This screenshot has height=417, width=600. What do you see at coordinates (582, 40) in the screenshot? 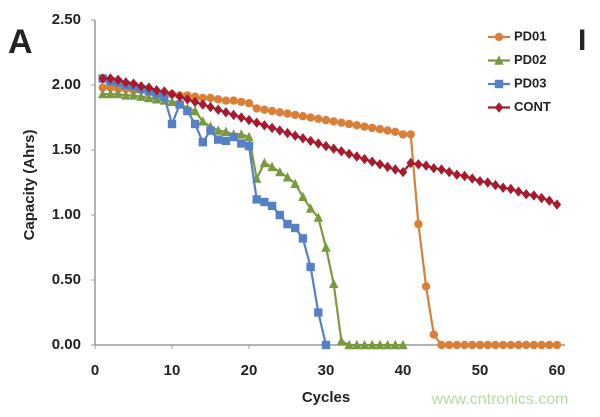
I see `corner-label: I` at bounding box center [582, 40].